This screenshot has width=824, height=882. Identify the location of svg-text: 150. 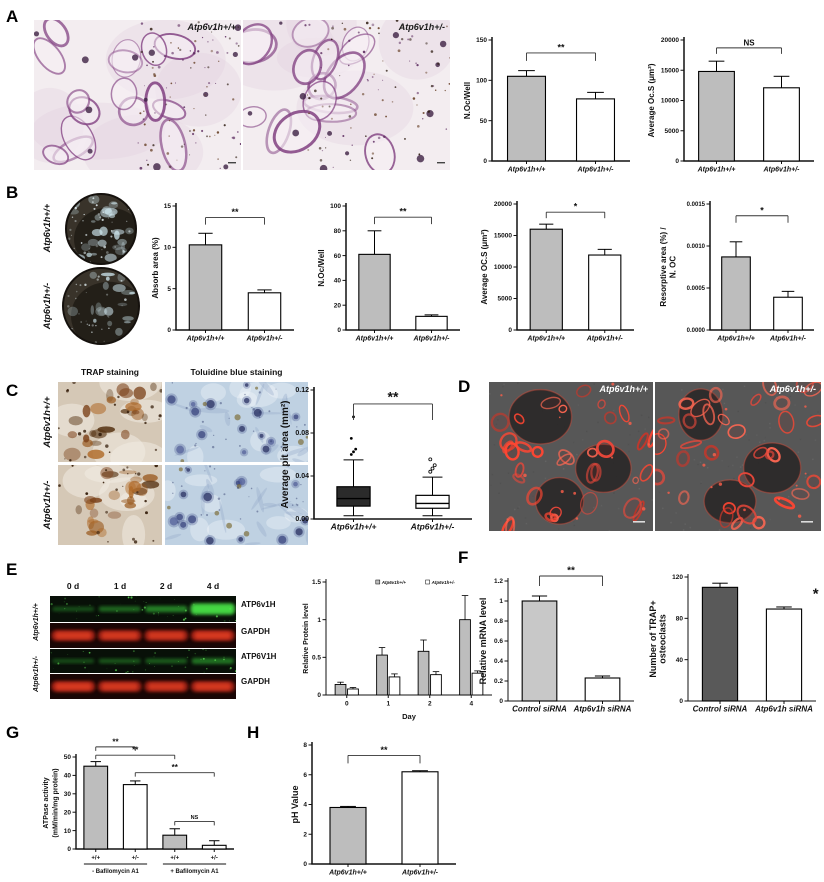
(481, 40).